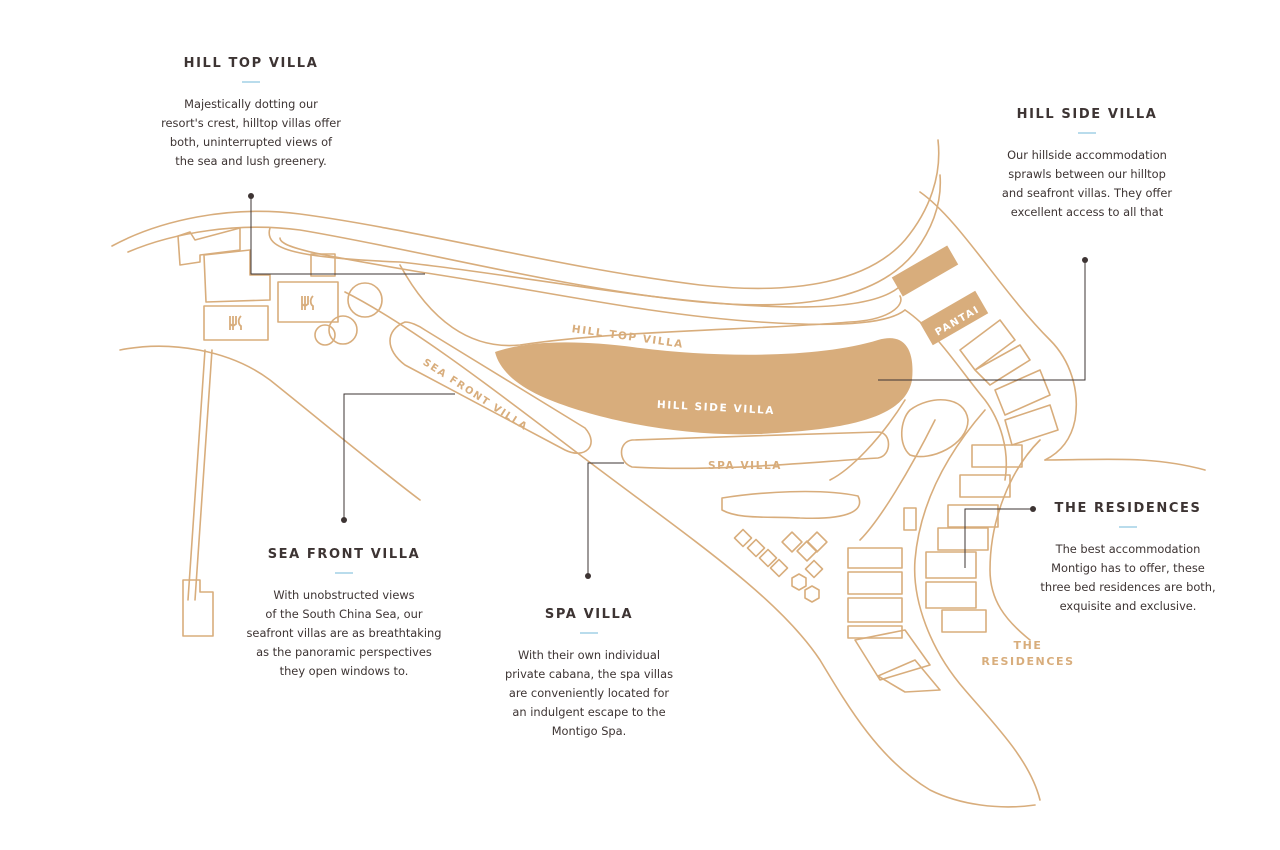 The width and height of the screenshot is (1280, 850). Describe the element at coordinates (337, 235) in the screenshot. I see `leader-hill-top` at that location.